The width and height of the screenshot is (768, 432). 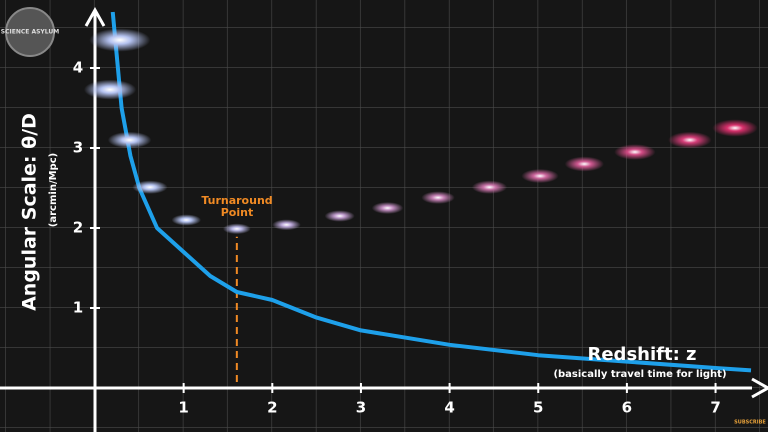 I want to click on x-axis-label: Redshift: z, so click(x=641, y=354).